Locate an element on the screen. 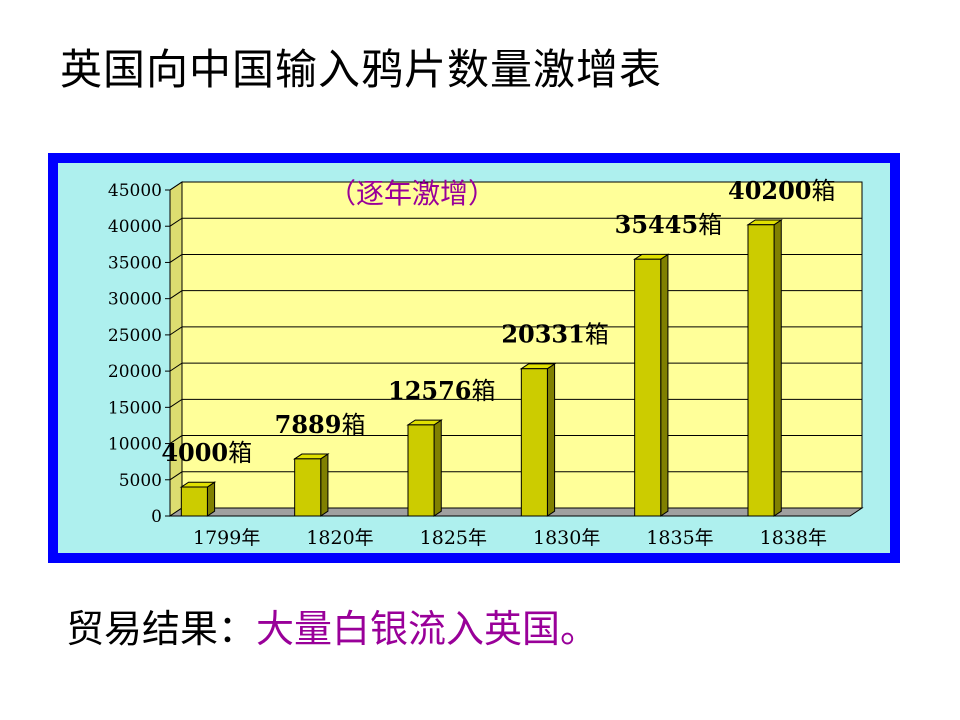 The image size is (960, 720). y-tick-label: 25000 is located at coordinates (135, 336).